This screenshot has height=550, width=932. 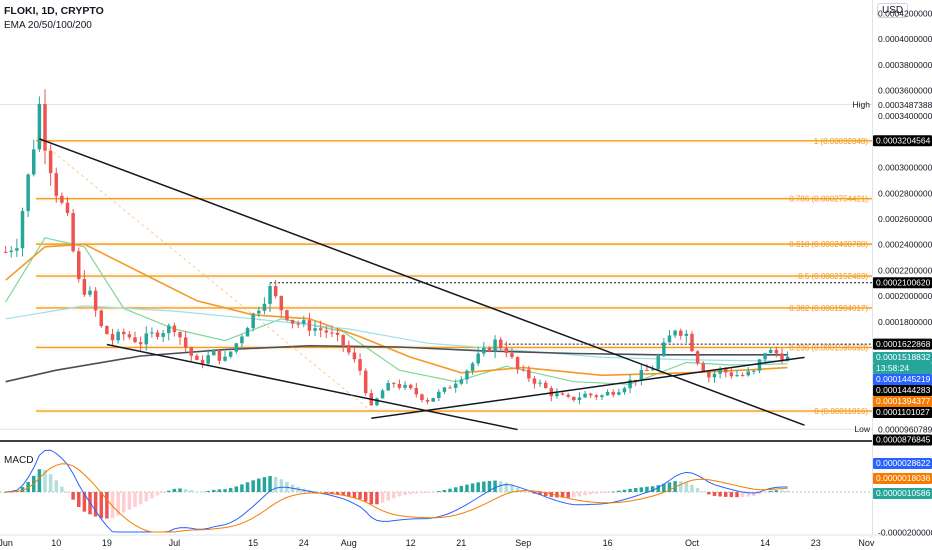 What do you see at coordinates (828, 244) in the screenshot?
I see `fib-level-label: 0.618 (0.0002400788)` at bounding box center [828, 244].